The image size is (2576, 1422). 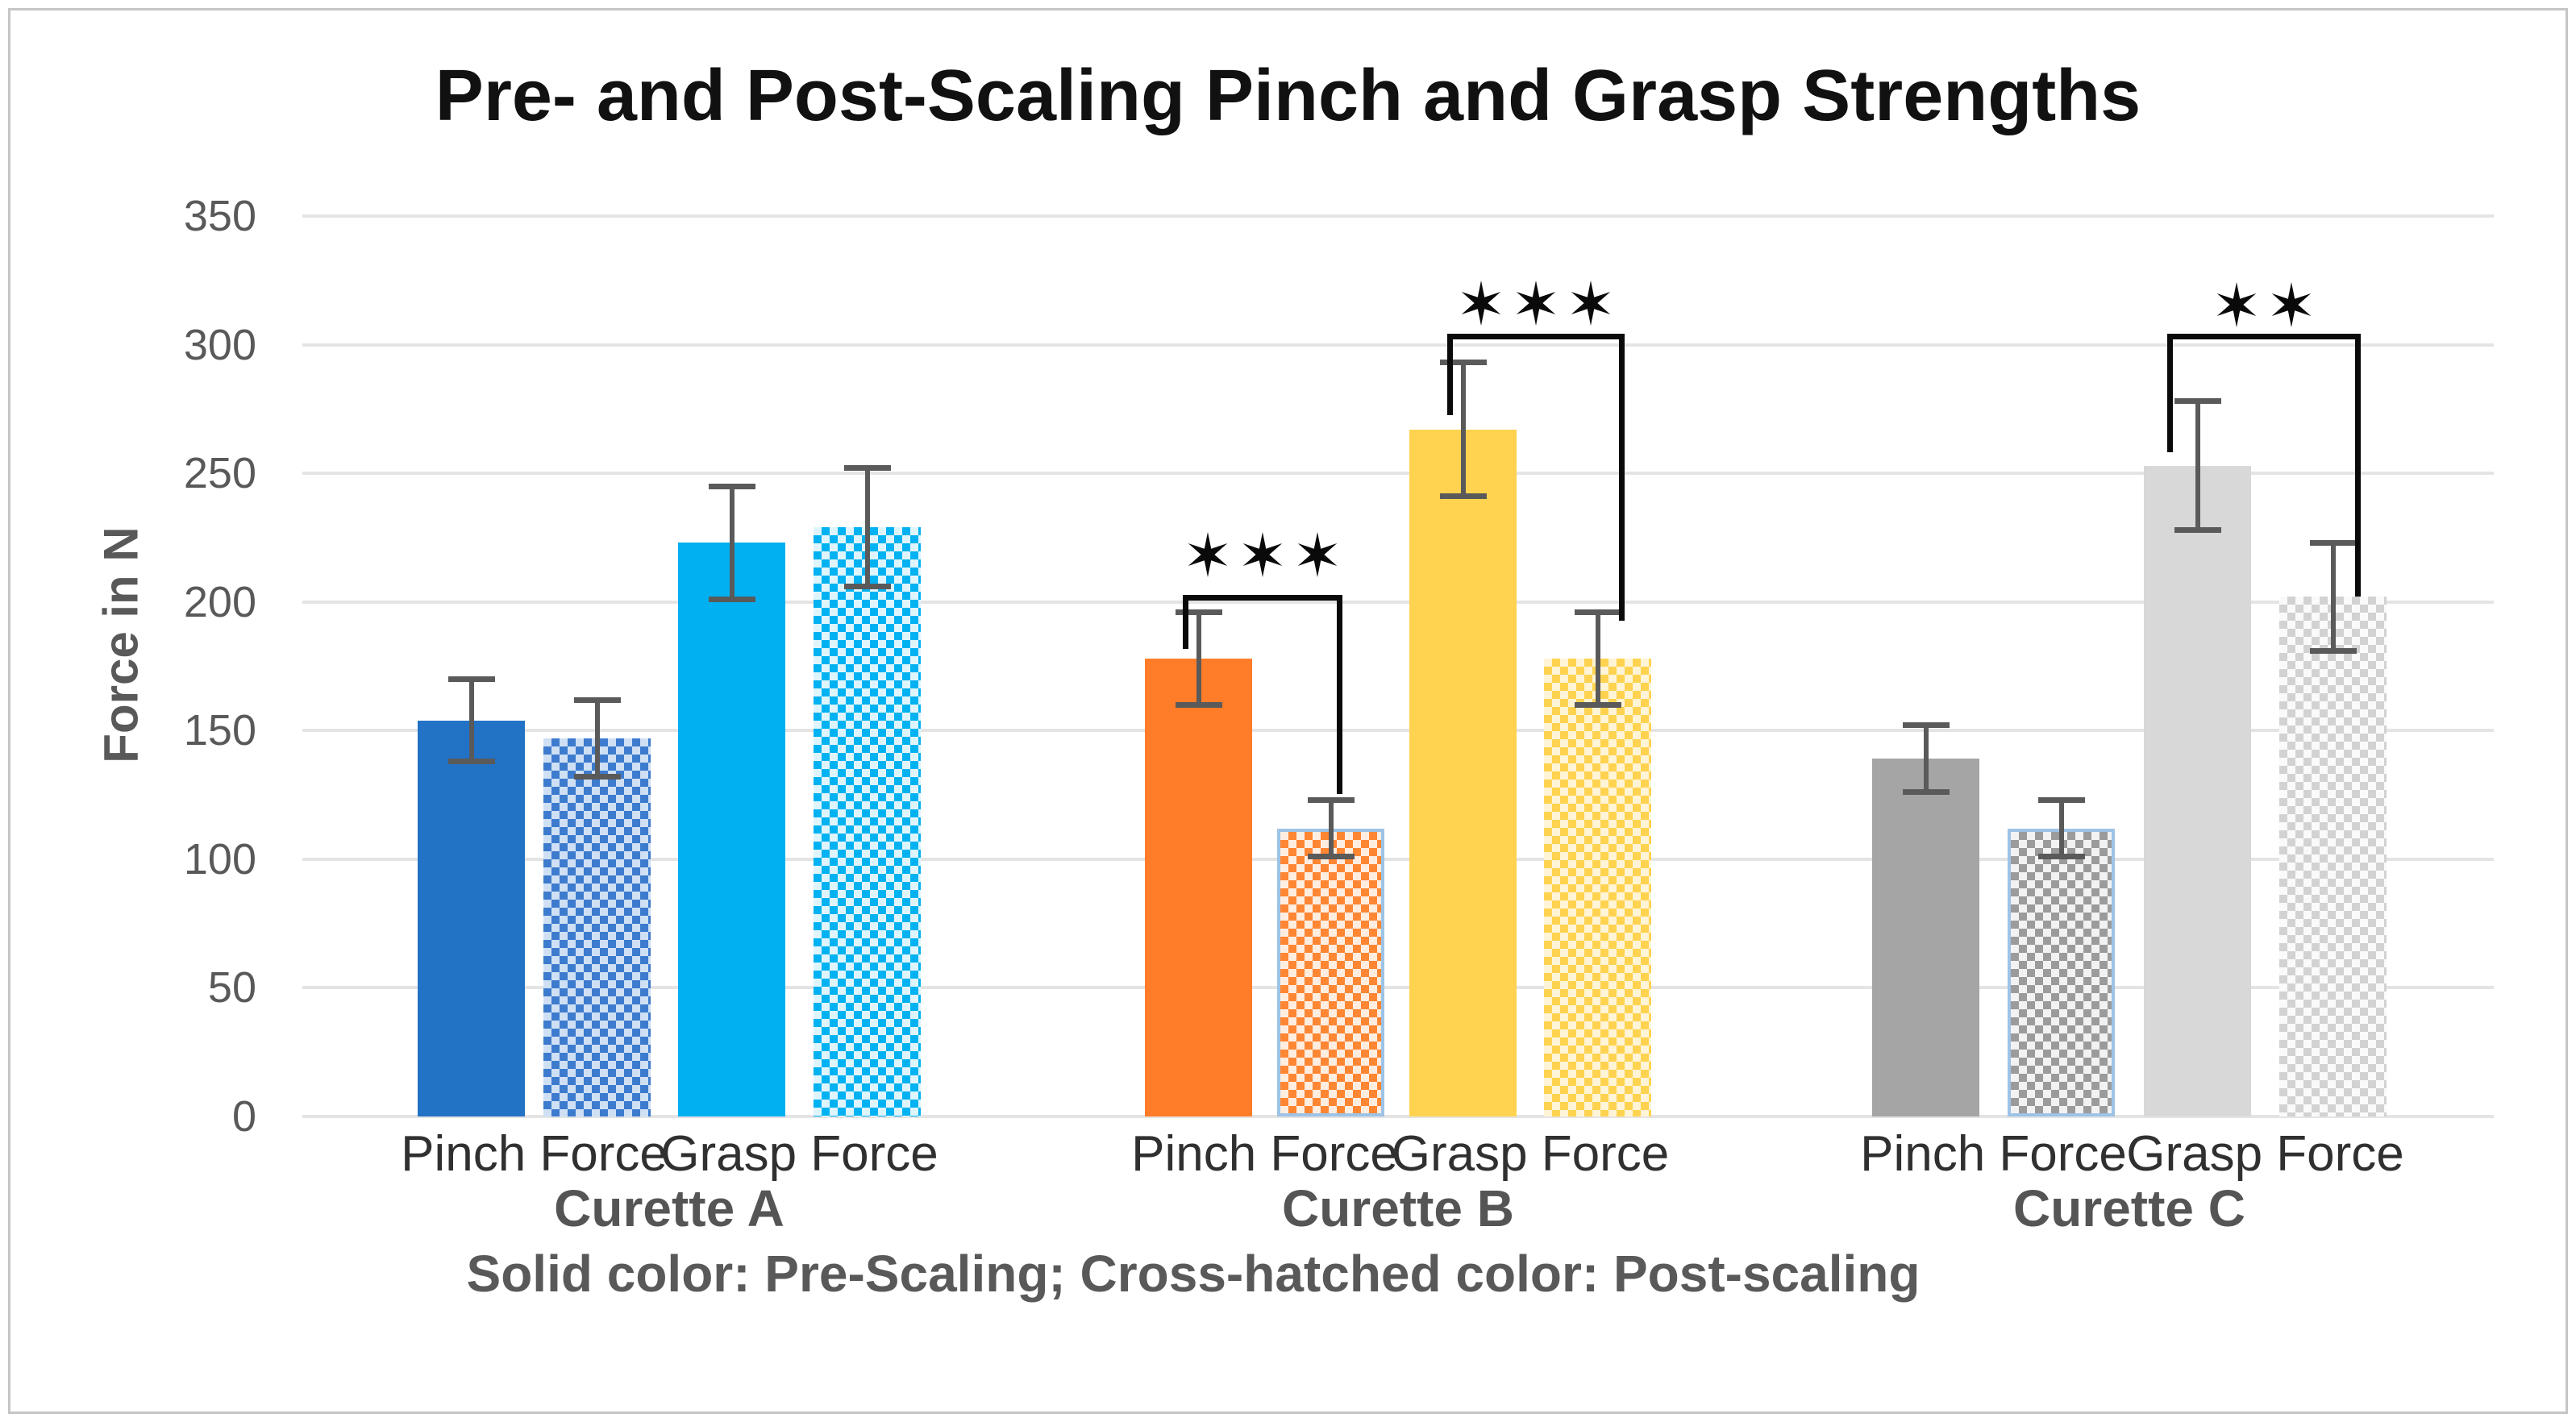 What do you see at coordinates (1597, 887) in the screenshot?
I see `bar-curette-b-grasp-post` at bounding box center [1597, 887].